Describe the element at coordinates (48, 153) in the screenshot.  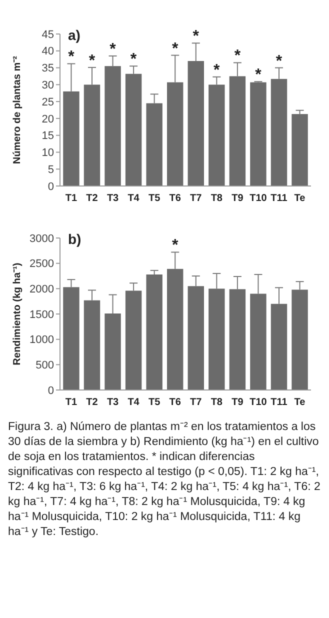
I see `y-tick-label: 10` at that location.